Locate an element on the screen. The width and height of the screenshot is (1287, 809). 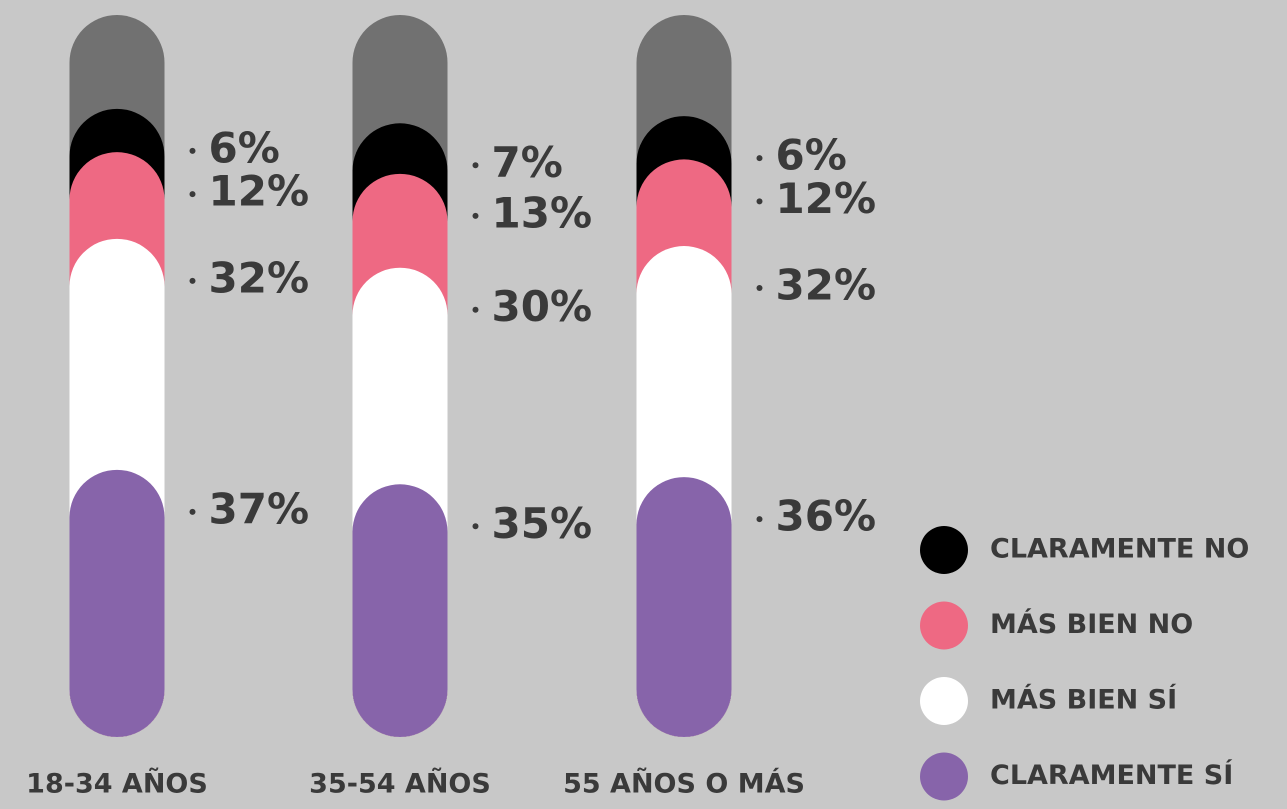
value-label: 30% is located at coordinates (542, 306).